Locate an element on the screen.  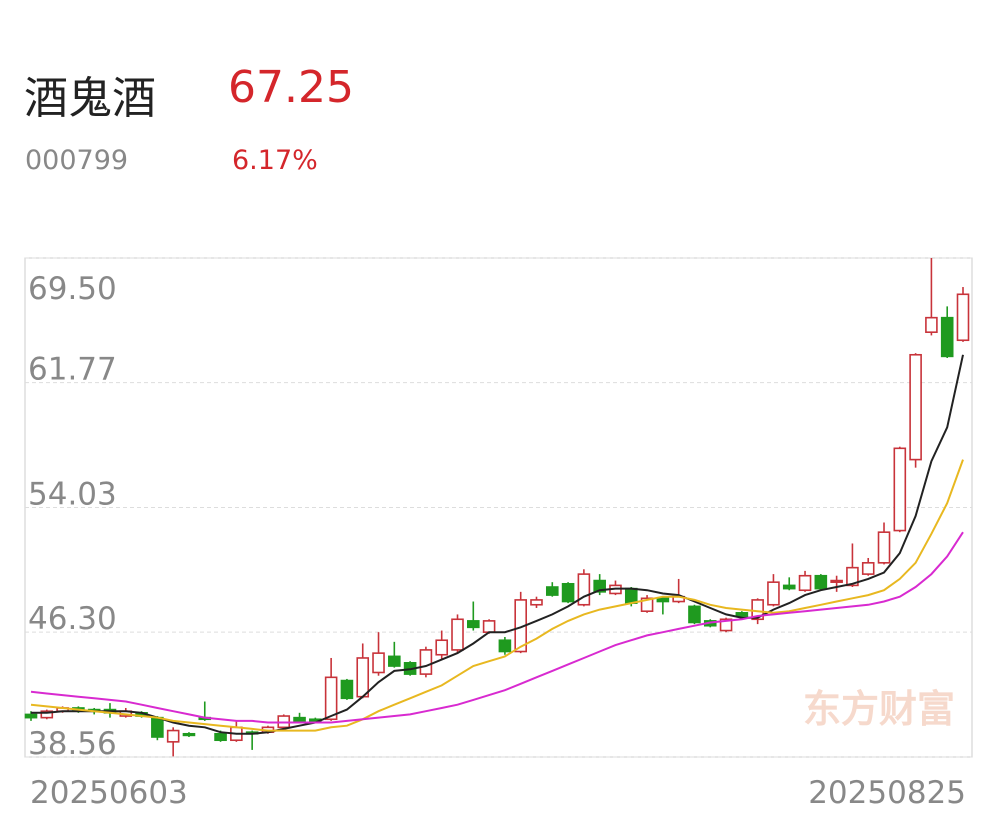
x-tick-label: 20250603 is located at coordinates (109, 793).